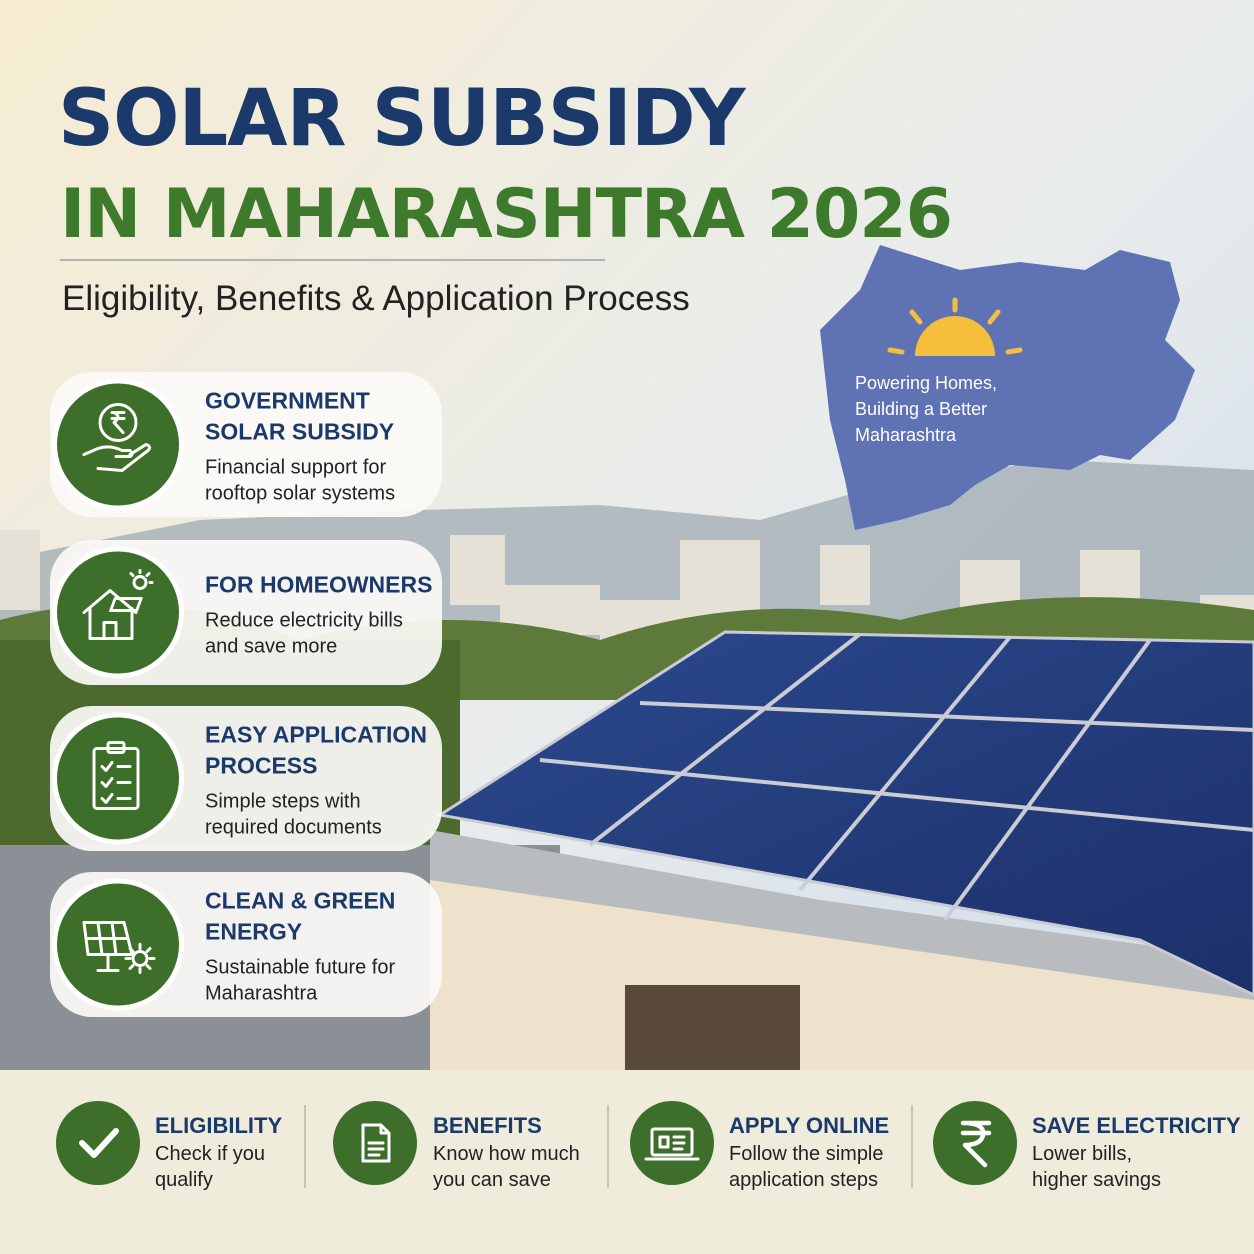  I want to click on footer-title: BENEFITS, so click(487, 1125).